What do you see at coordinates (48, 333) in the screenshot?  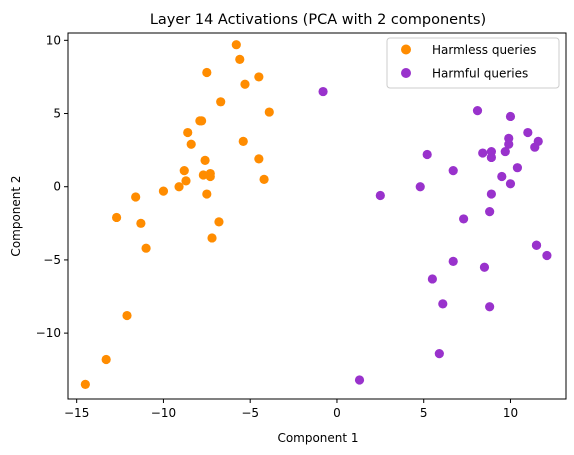 I see `y-tick-label: −10` at bounding box center [48, 333].